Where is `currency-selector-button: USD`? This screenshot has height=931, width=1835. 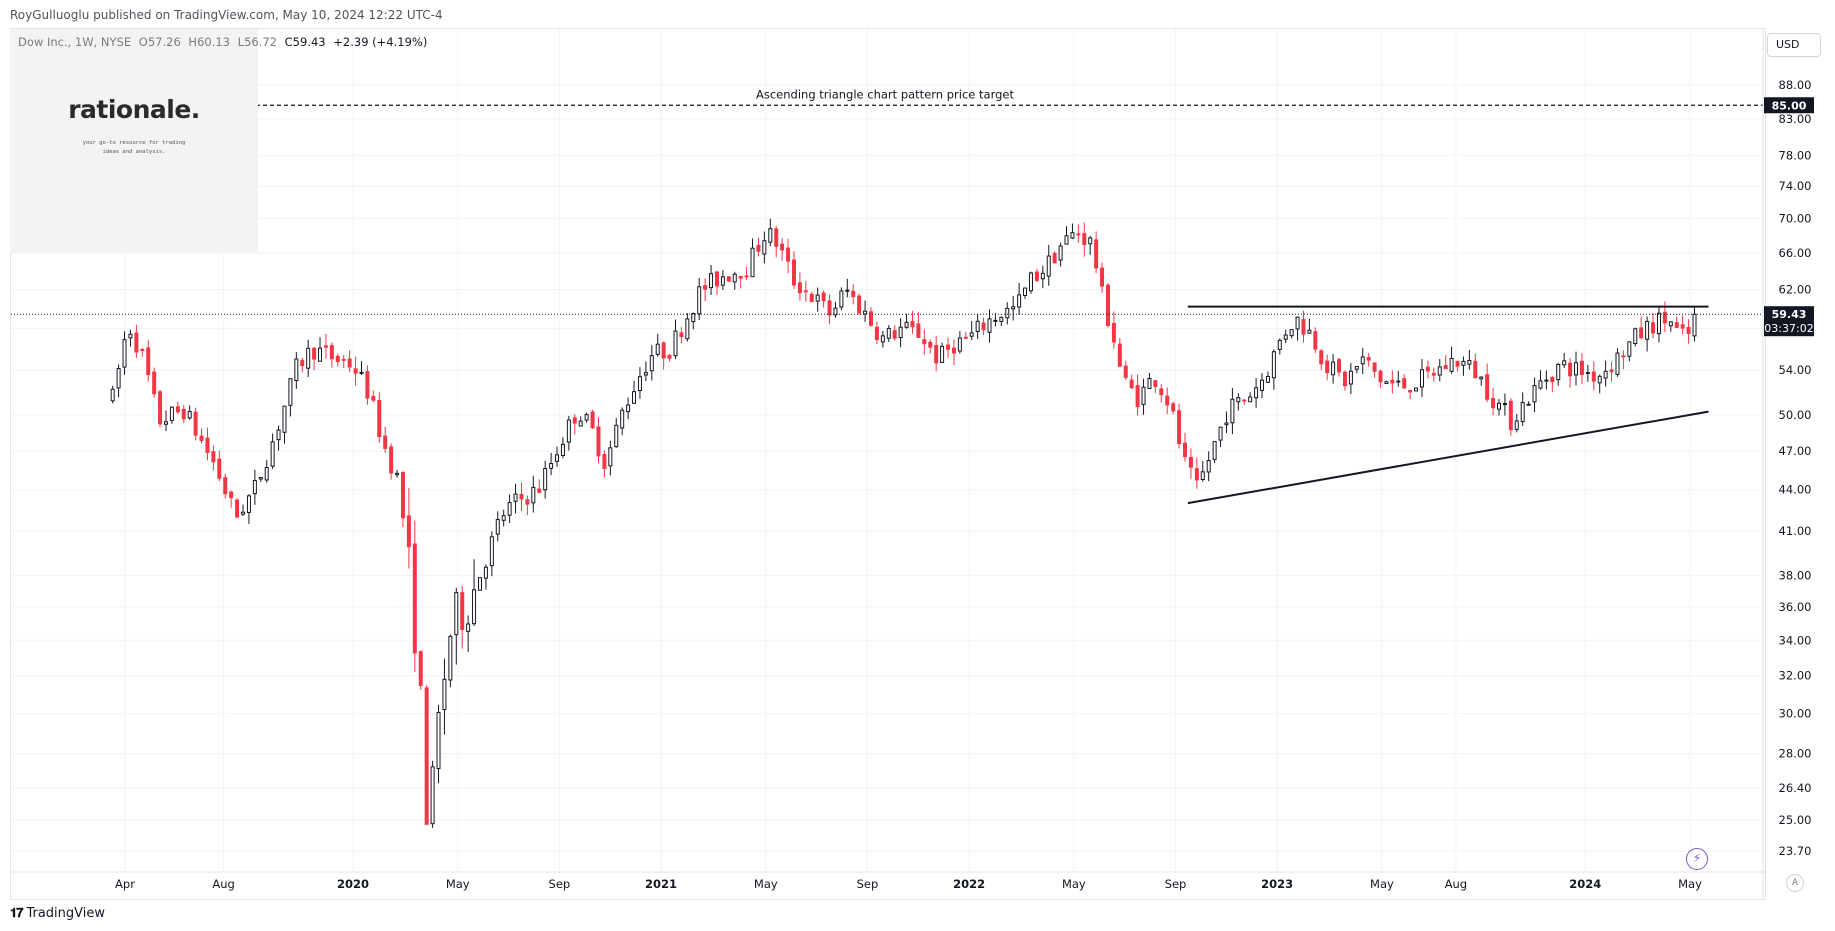
currency-selector-button: USD is located at coordinates (1794, 45).